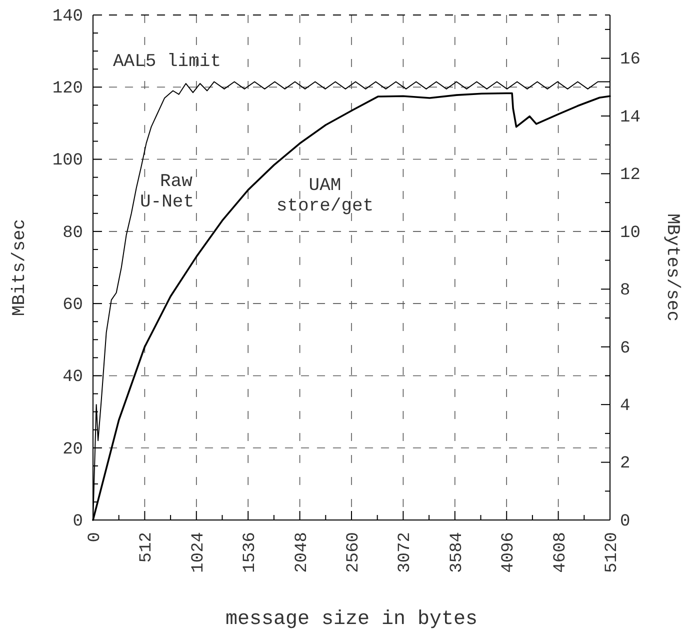 The image size is (690, 634). What do you see at coordinates (354, 552) in the screenshot?
I see `x-tick-label: 2560` at bounding box center [354, 552].